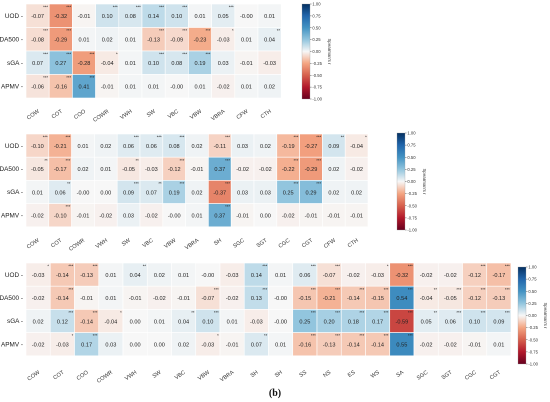  What do you see at coordinates (60, 64) in the screenshot?
I see `cell-value: 0.27` at bounding box center [60, 64].